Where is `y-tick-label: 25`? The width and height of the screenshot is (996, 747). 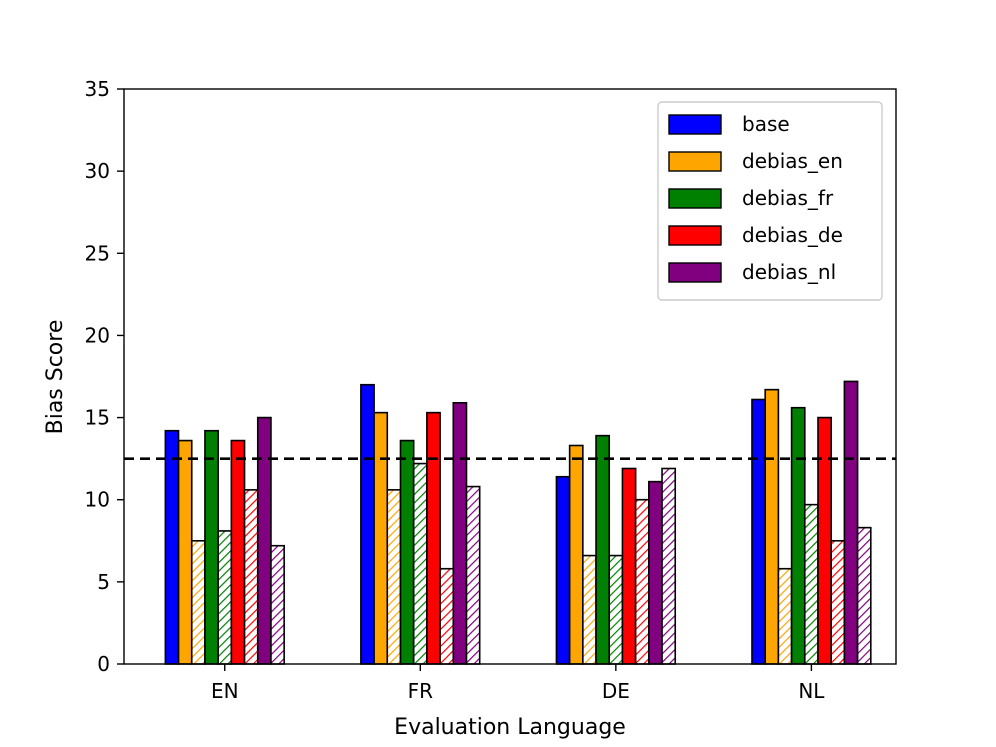
y-tick-label: 25 is located at coordinates (97, 253).